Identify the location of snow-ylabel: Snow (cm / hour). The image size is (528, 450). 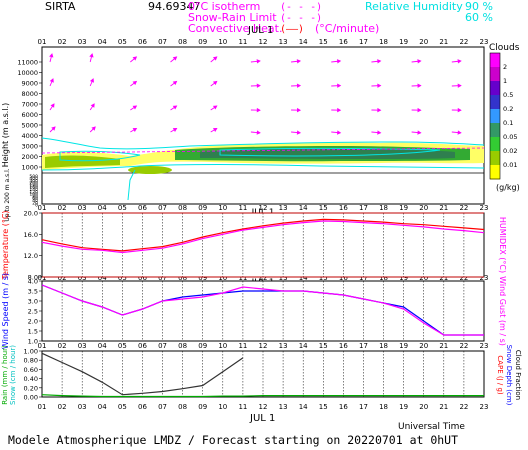
(13, 375).